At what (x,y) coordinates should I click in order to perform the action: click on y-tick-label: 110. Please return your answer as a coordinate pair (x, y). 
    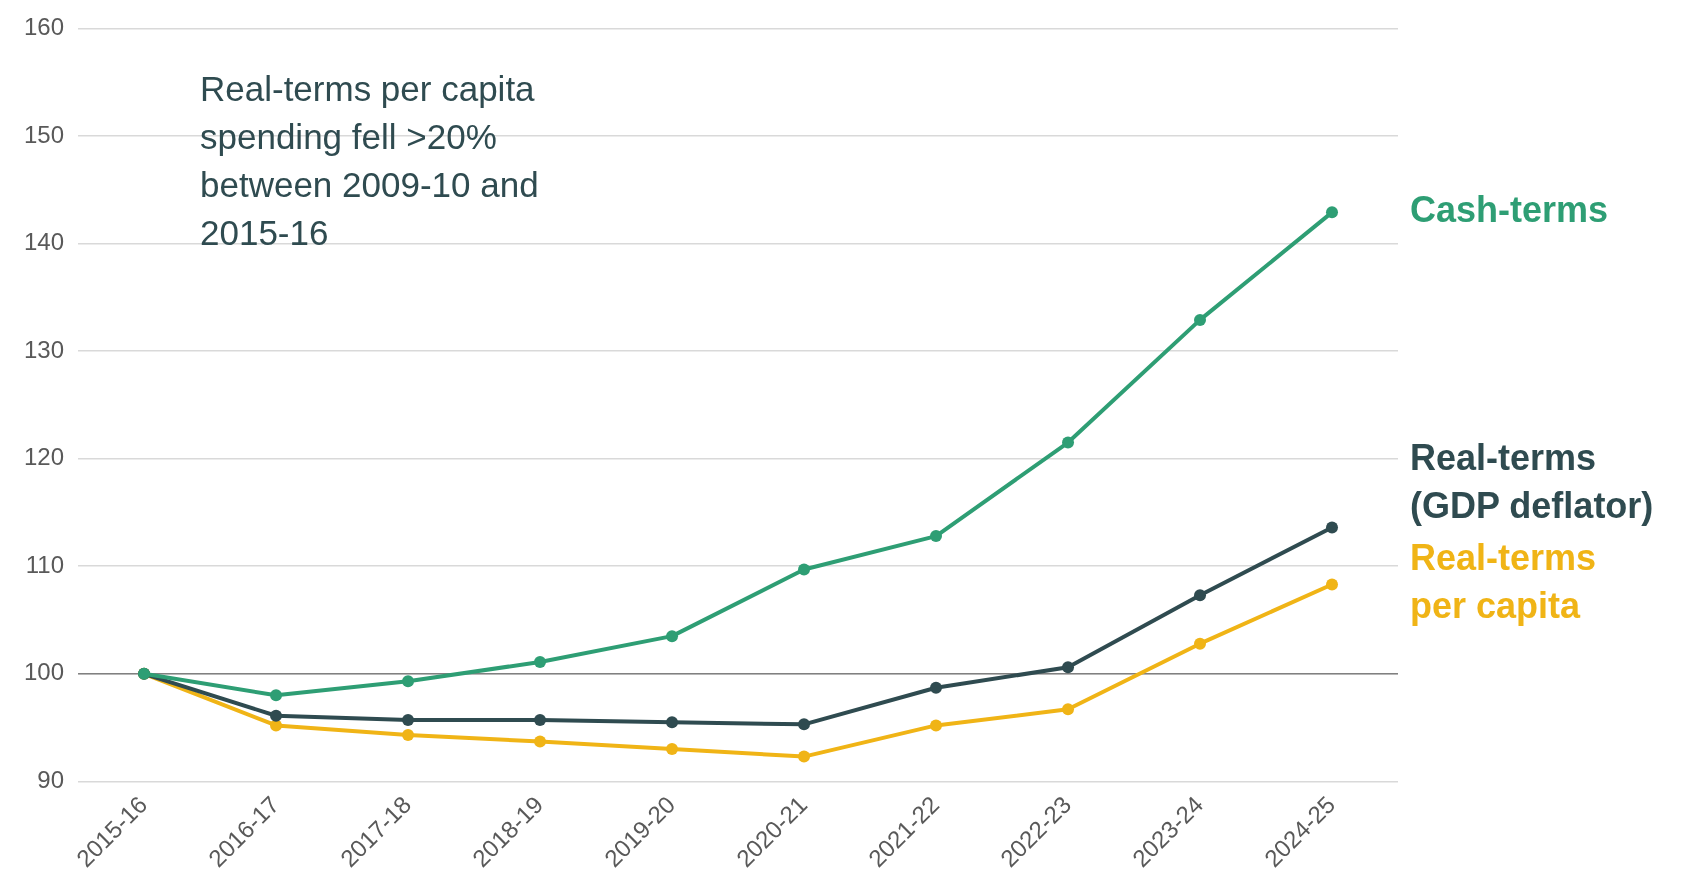
    Looking at the image, I should click on (45, 564).